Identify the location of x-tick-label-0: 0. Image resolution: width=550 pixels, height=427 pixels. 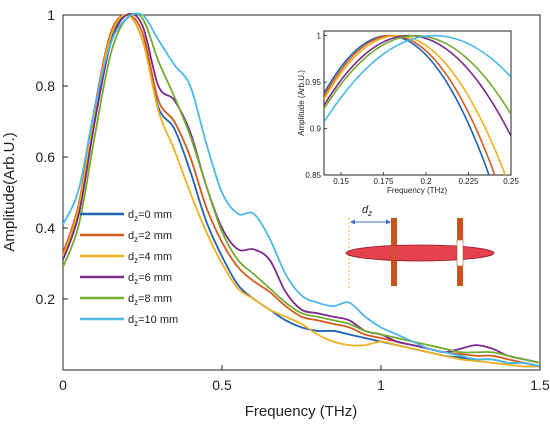
(63, 385).